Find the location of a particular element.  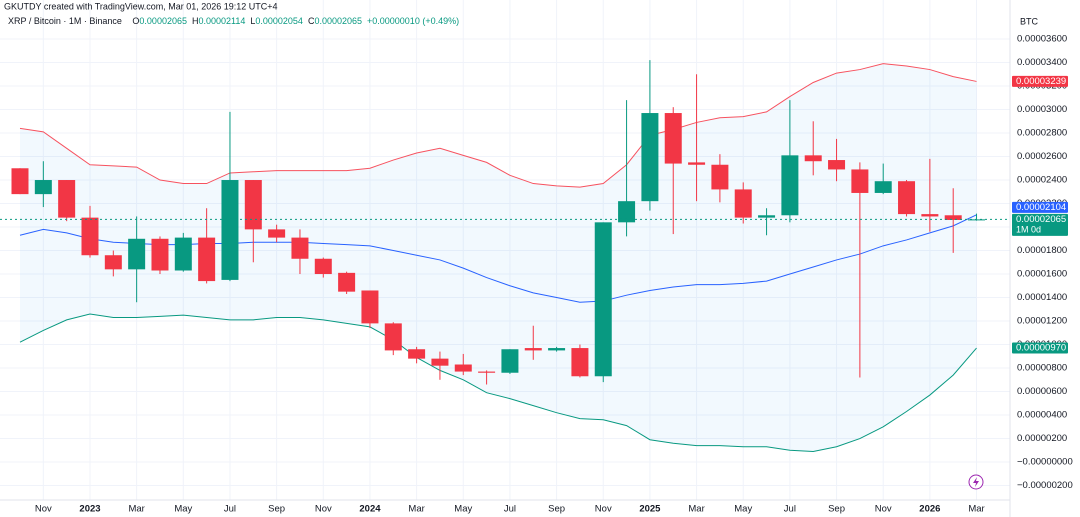

y-tick-label: 0.00001600 is located at coordinates (1042, 274).